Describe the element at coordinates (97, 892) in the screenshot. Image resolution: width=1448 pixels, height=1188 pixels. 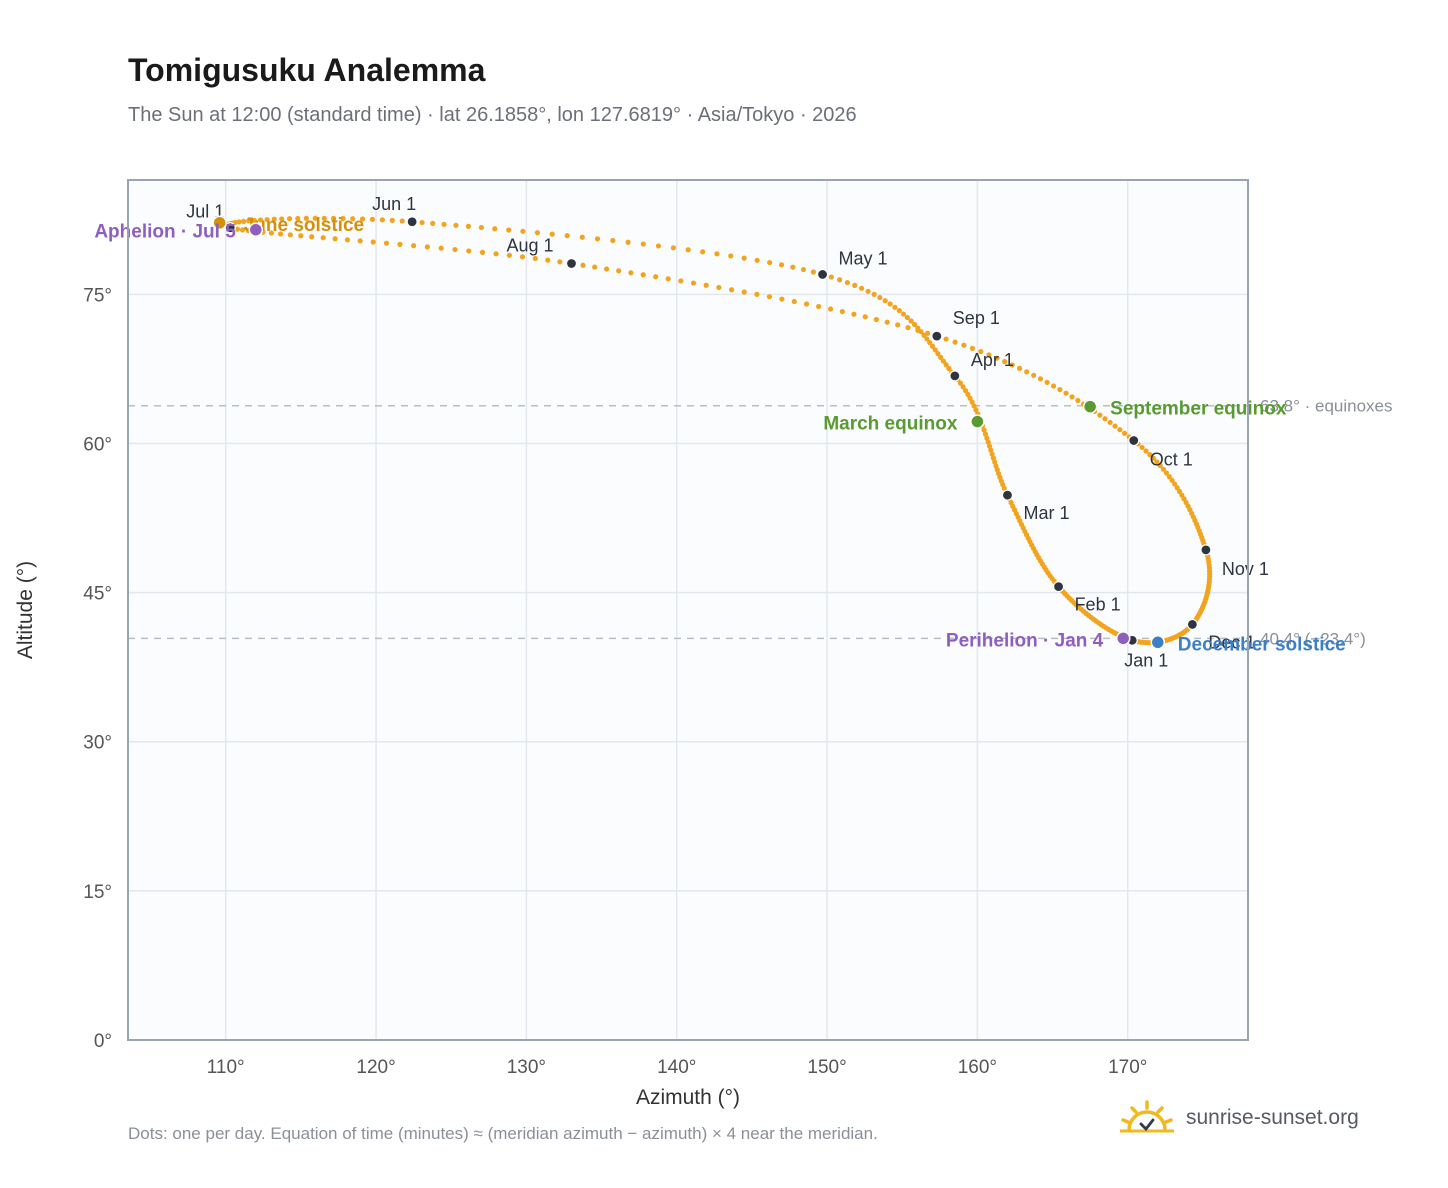
I see `y-tick-label: 15°` at that location.